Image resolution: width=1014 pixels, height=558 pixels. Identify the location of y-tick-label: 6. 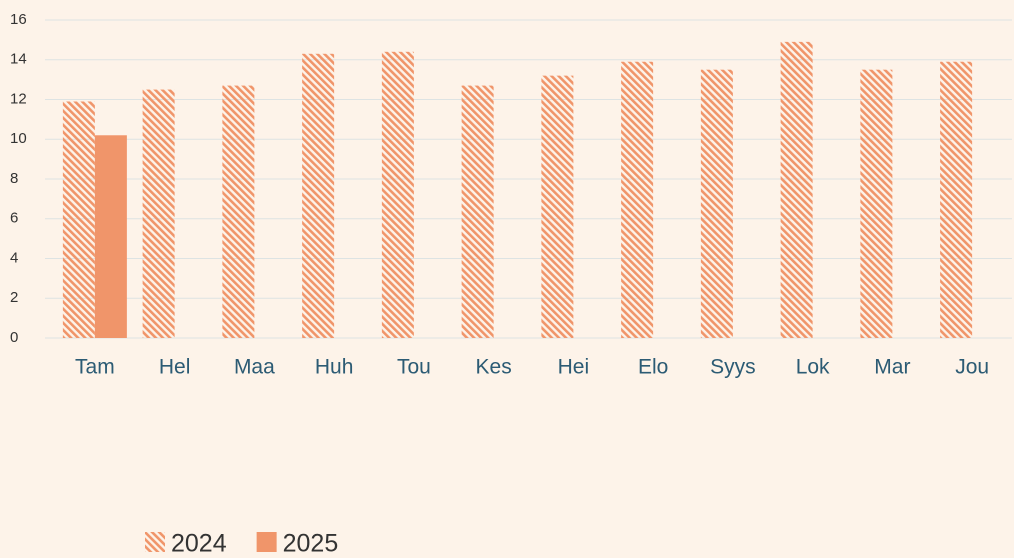
(14, 218).